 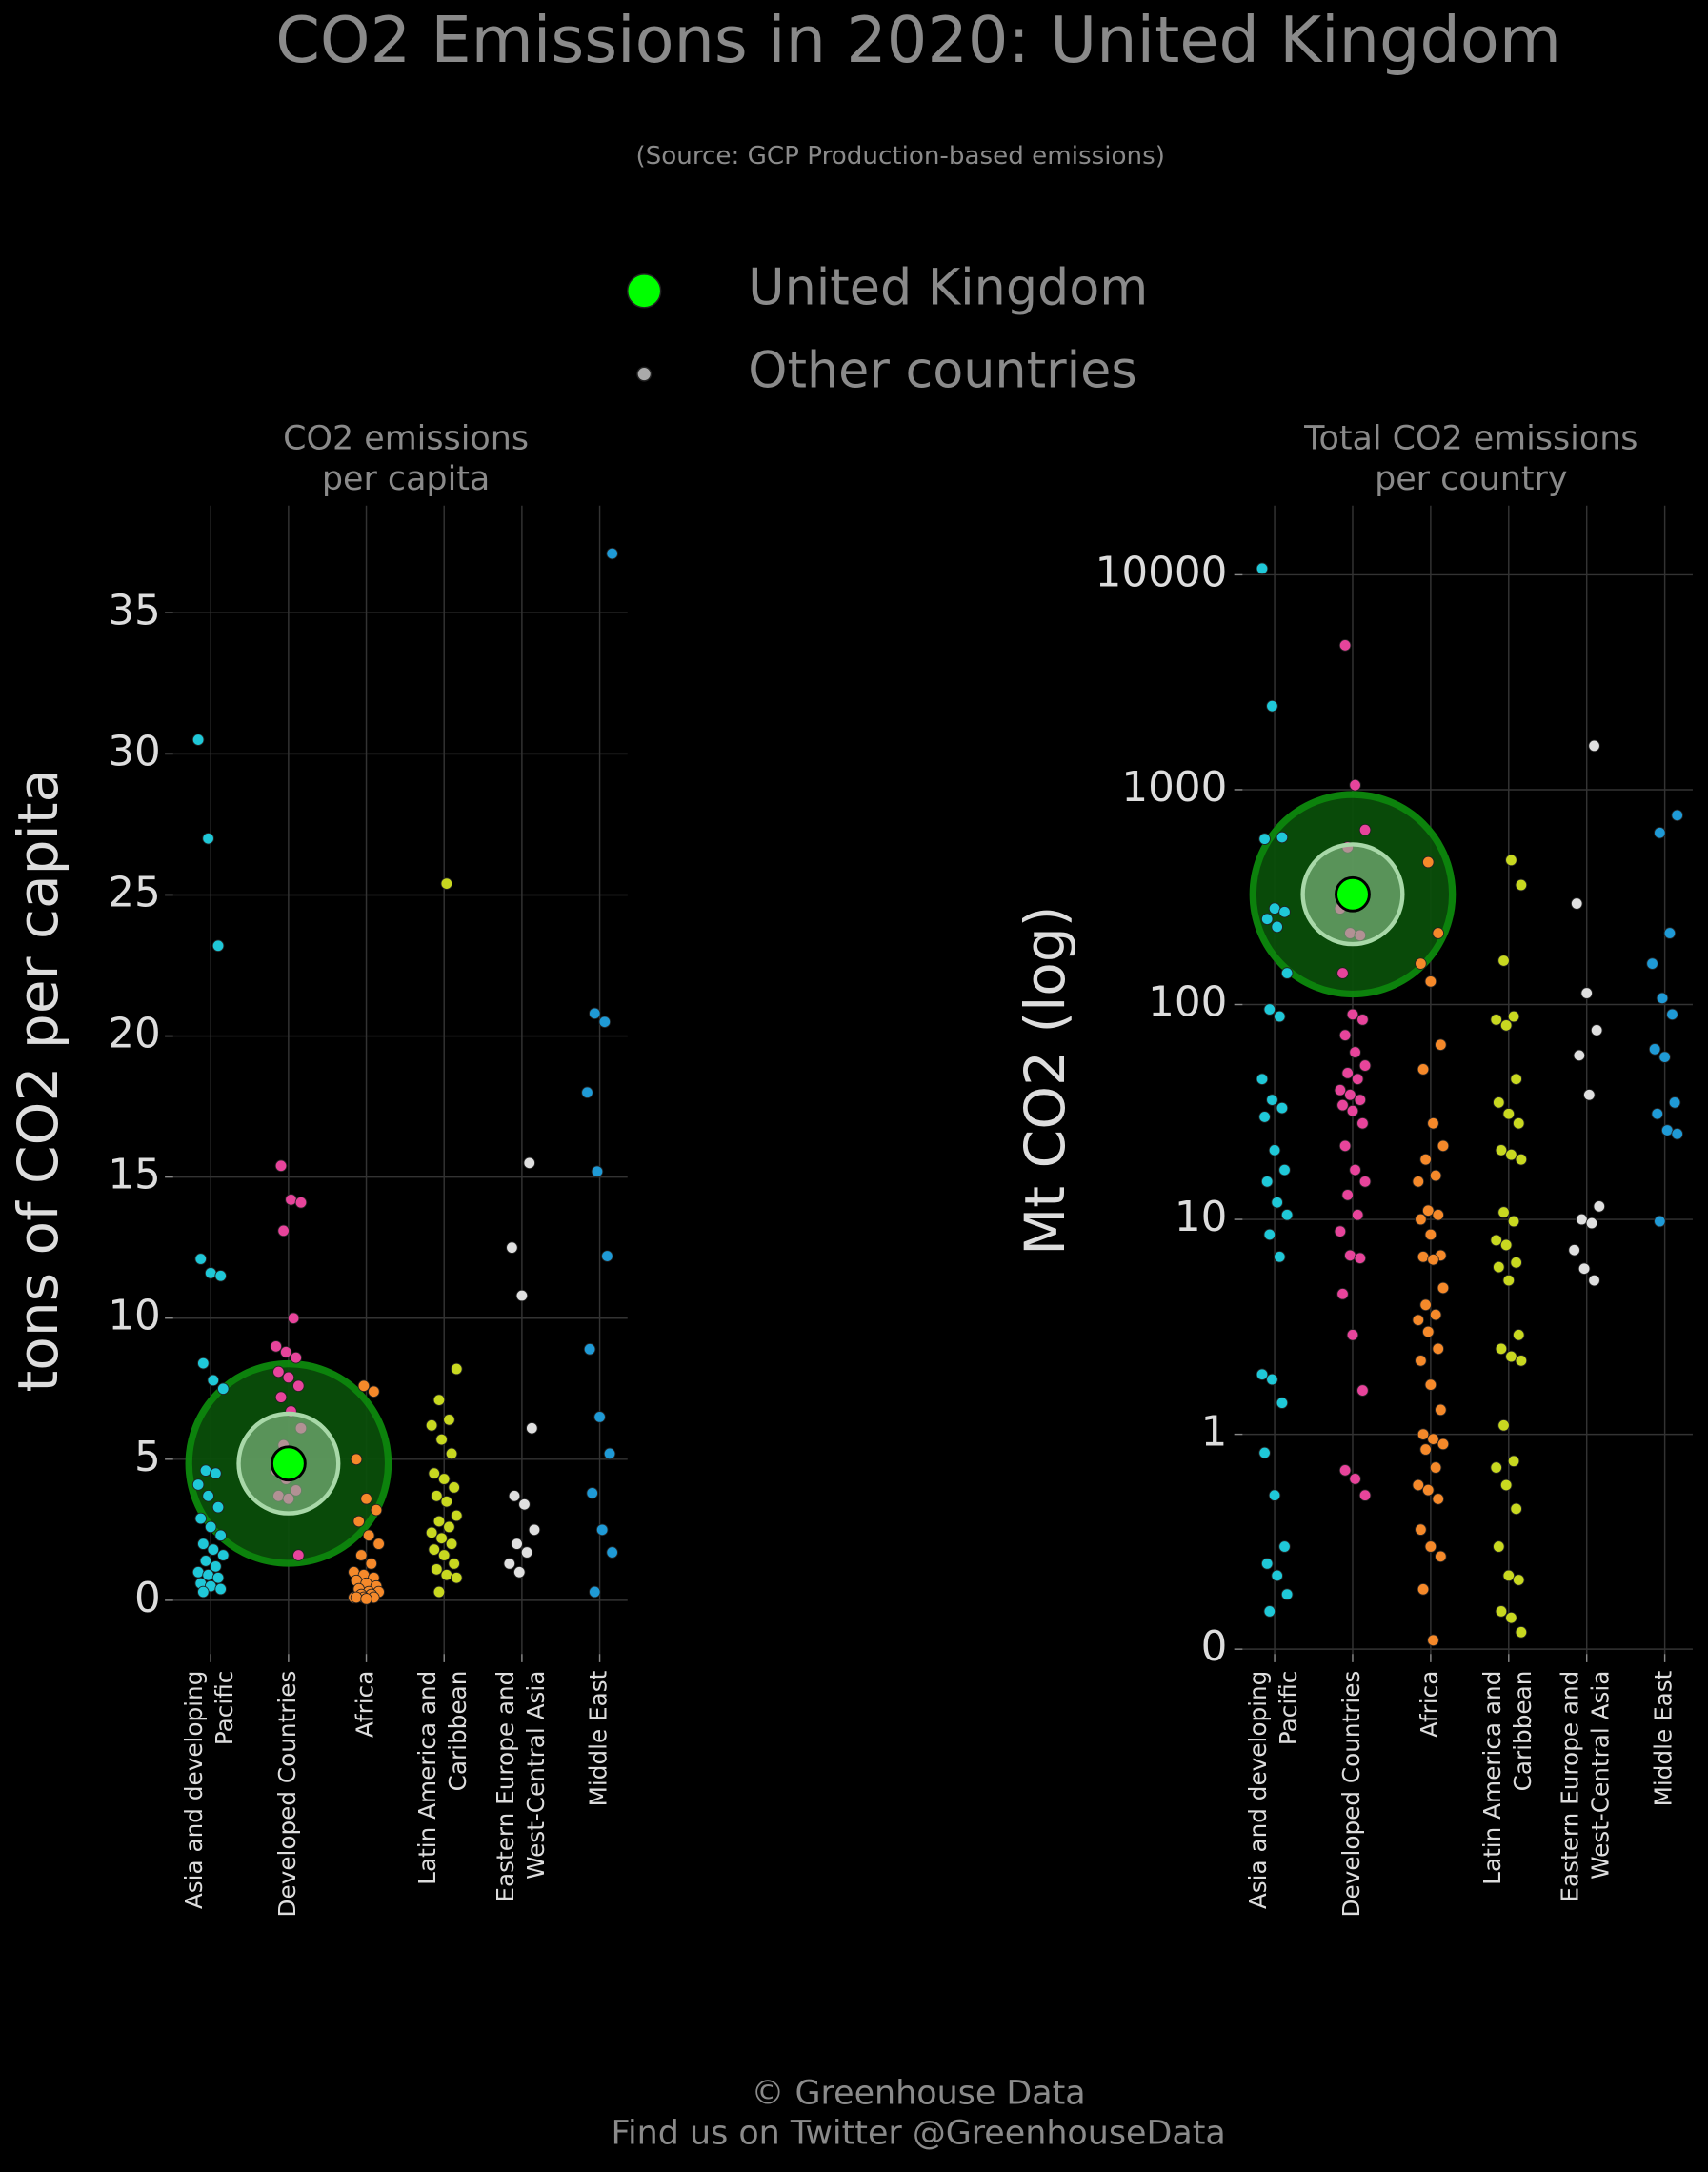 I want to click on y-tick-label: 5, so click(x=147, y=1457).